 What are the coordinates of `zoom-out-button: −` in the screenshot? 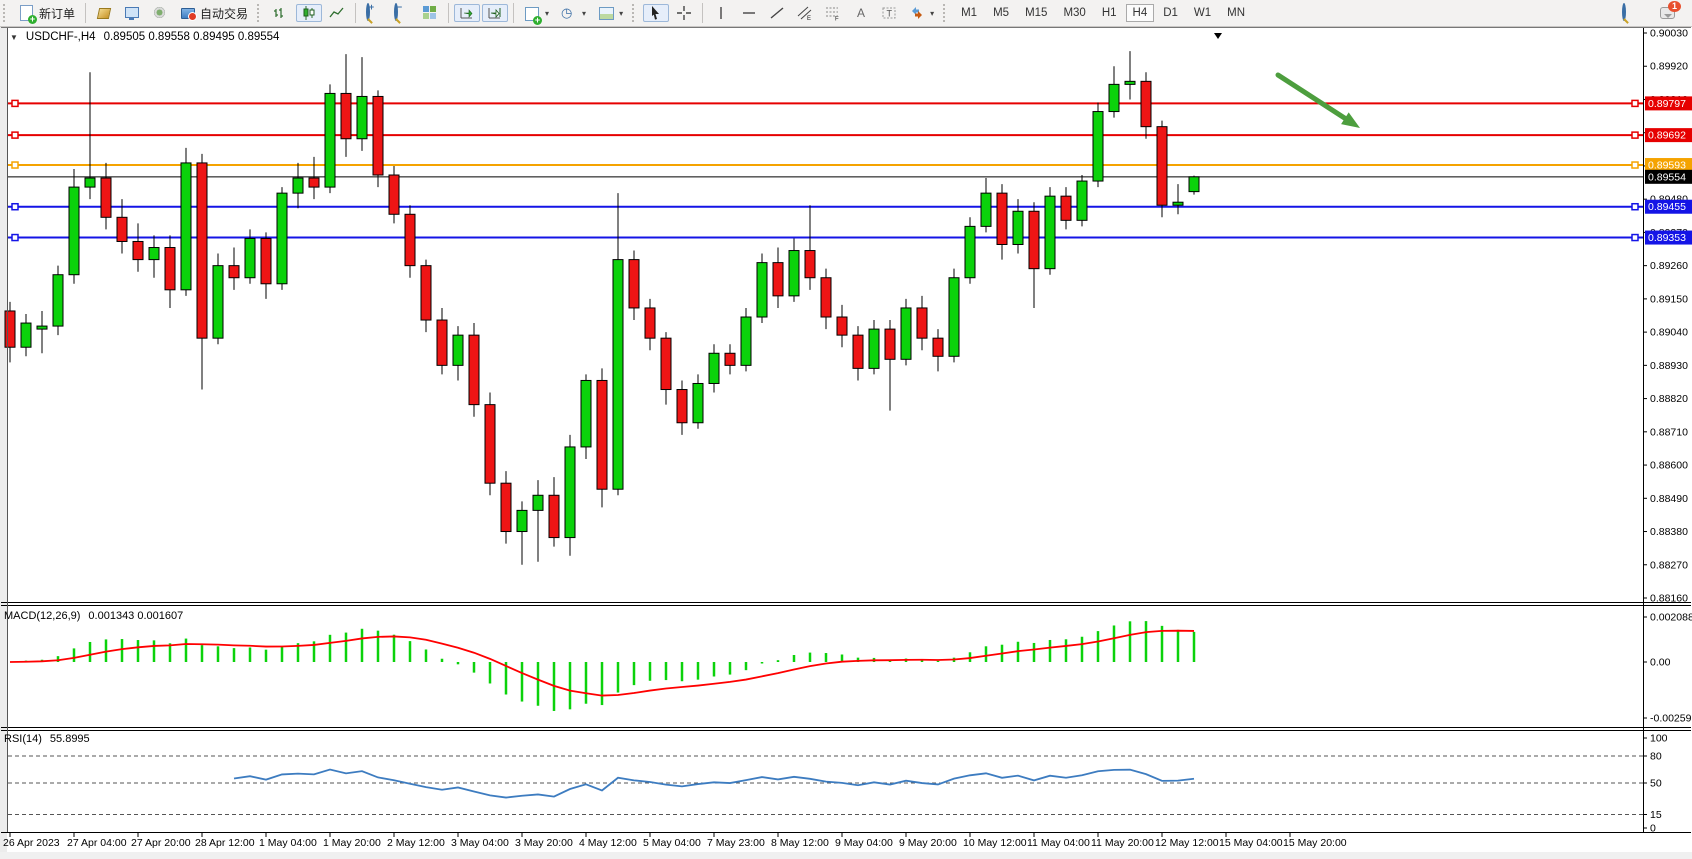 It's located at (402, 12).